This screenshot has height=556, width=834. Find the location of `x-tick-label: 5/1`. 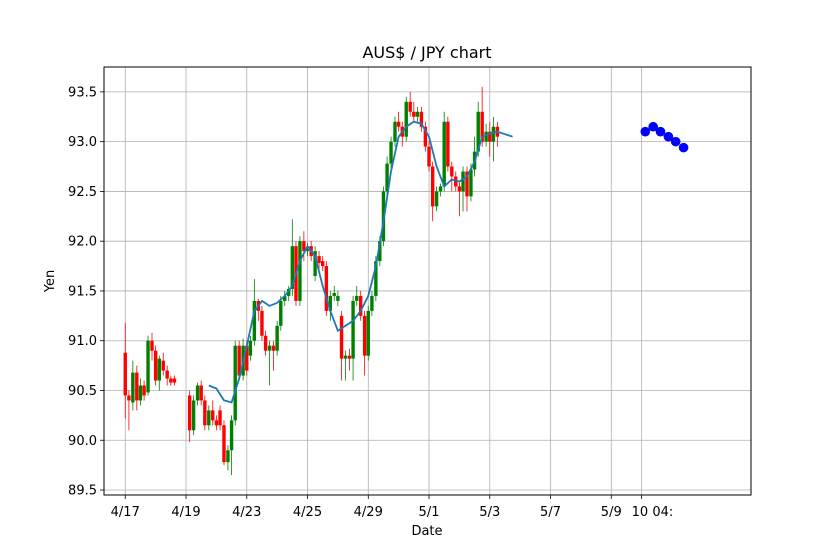

x-tick-label: 5/1 is located at coordinates (429, 512).